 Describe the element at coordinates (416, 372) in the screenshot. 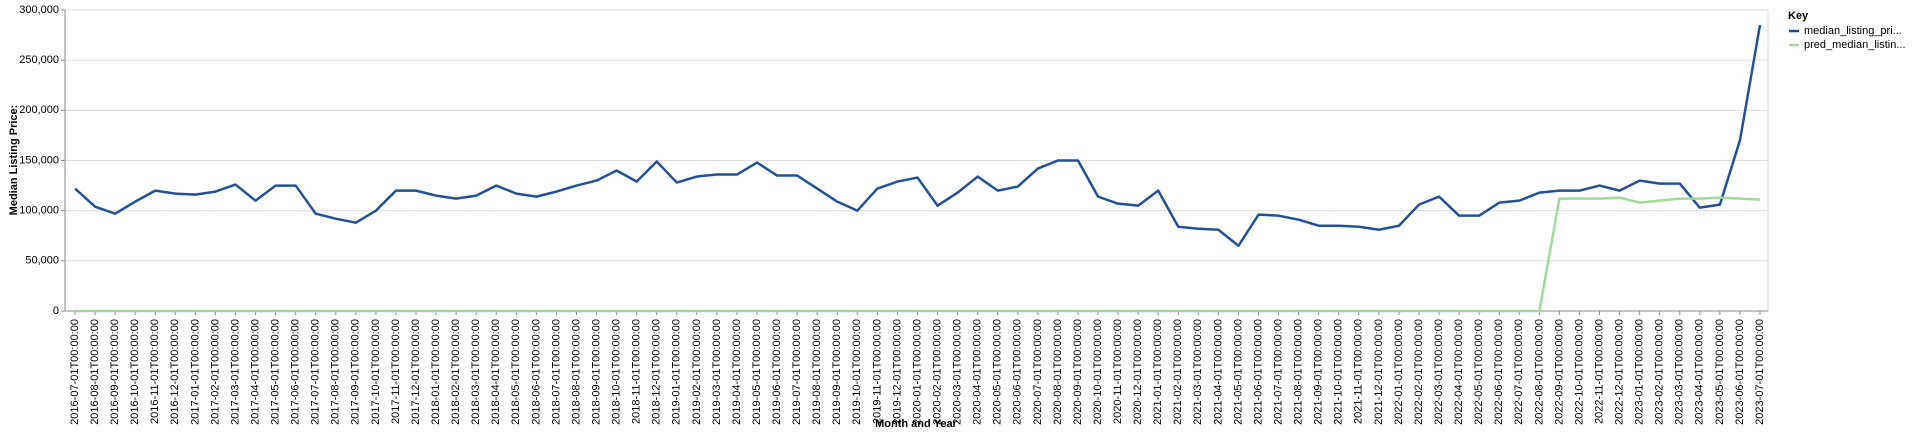

I see `x-tick-label: 2017-12-01T00:00:00` at that location.